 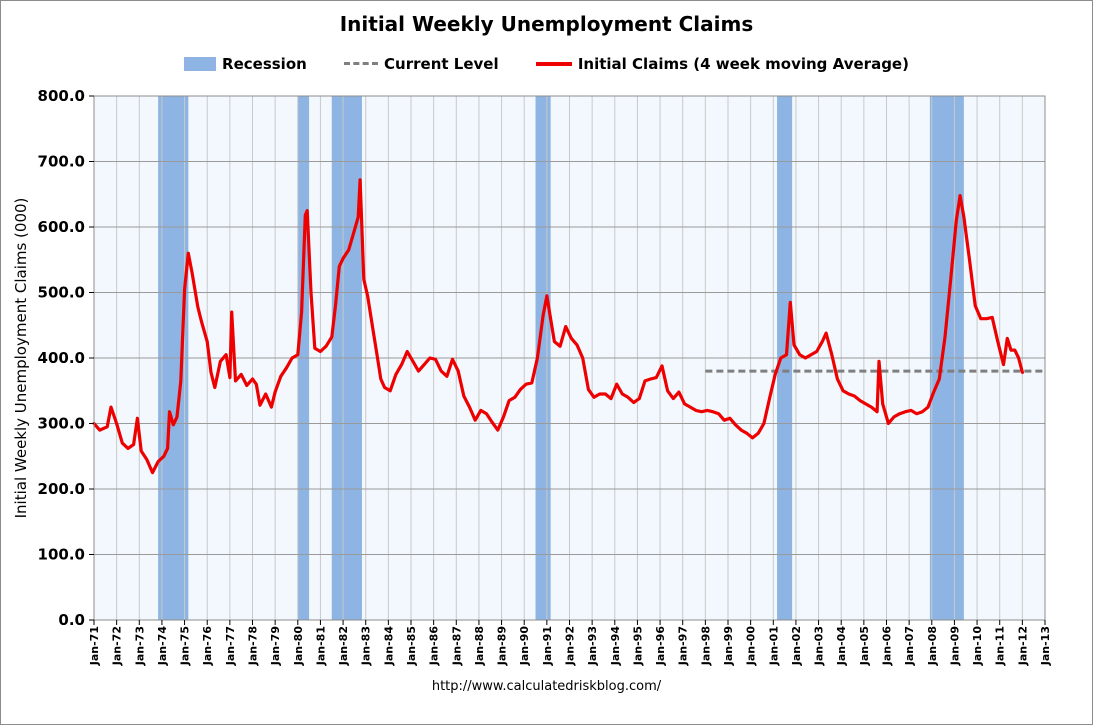 I want to click on x-tick-label-9: Jan-80, so click(x=298, y=646).